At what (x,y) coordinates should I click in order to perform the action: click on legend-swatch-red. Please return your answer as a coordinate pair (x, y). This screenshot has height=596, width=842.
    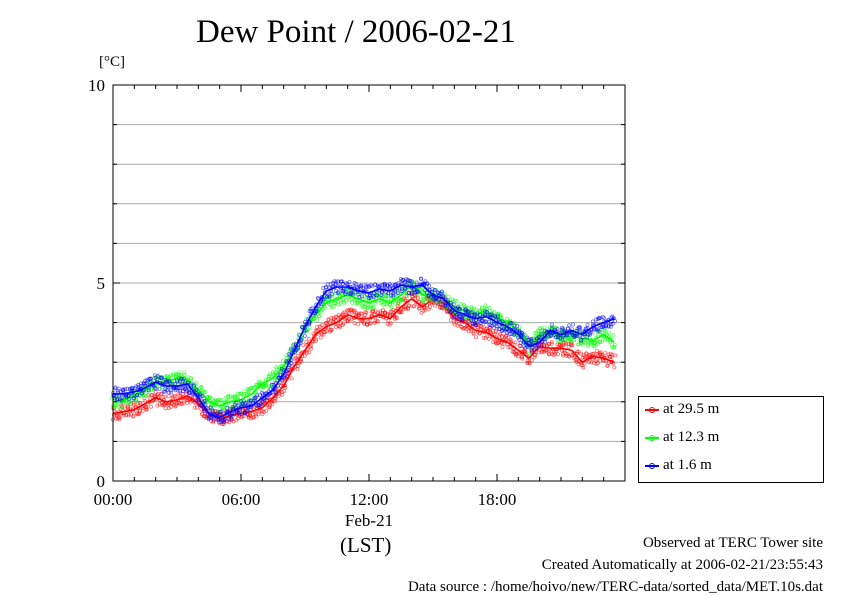
    Looking at the image, I should click on (652, 409).